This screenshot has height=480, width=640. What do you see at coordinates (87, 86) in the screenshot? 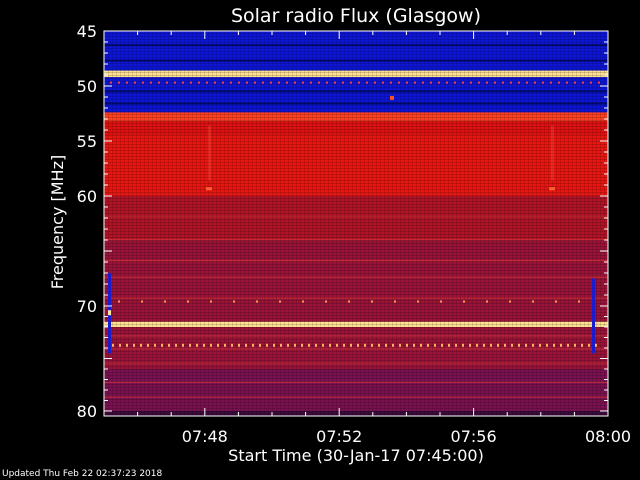
I see `y-tick-label: 50` at bounding box center [87, 86].